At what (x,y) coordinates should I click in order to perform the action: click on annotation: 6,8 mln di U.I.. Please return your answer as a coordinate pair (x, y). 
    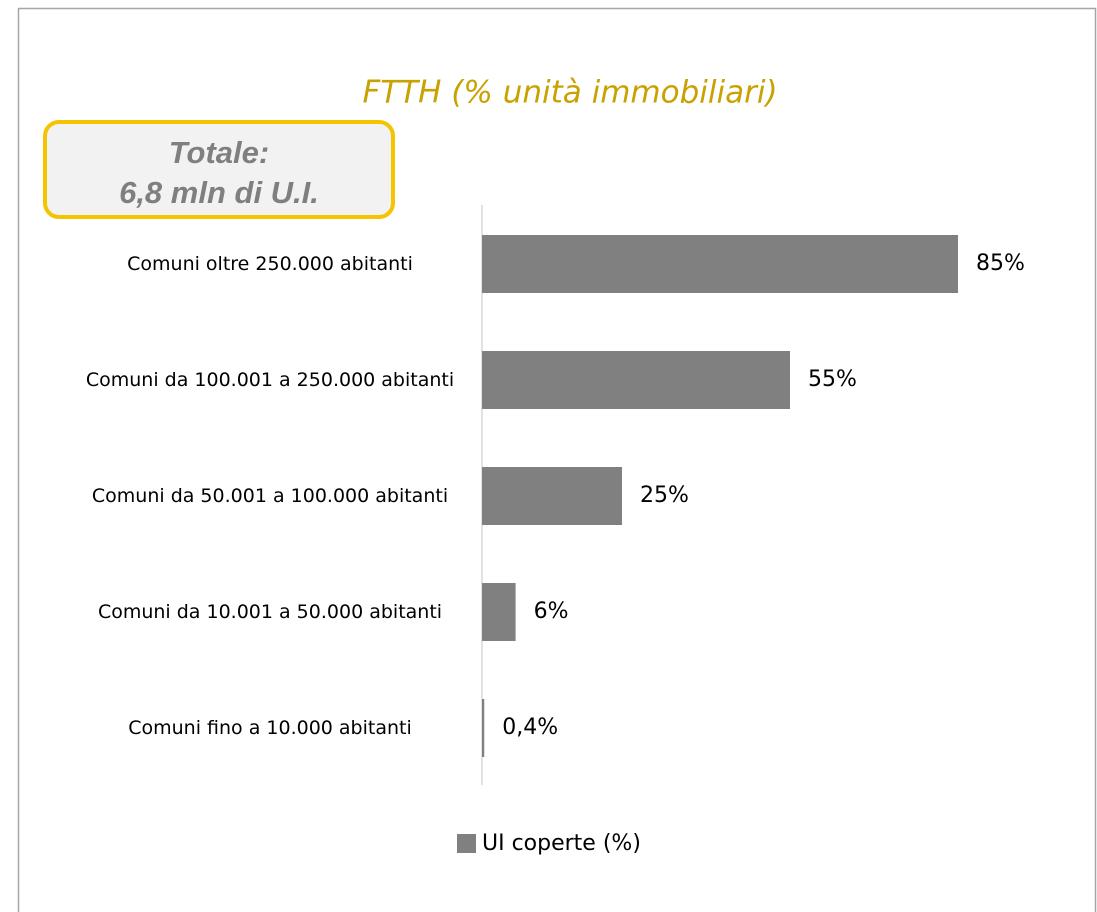
    Looking at the image, I should click on (219, 192).